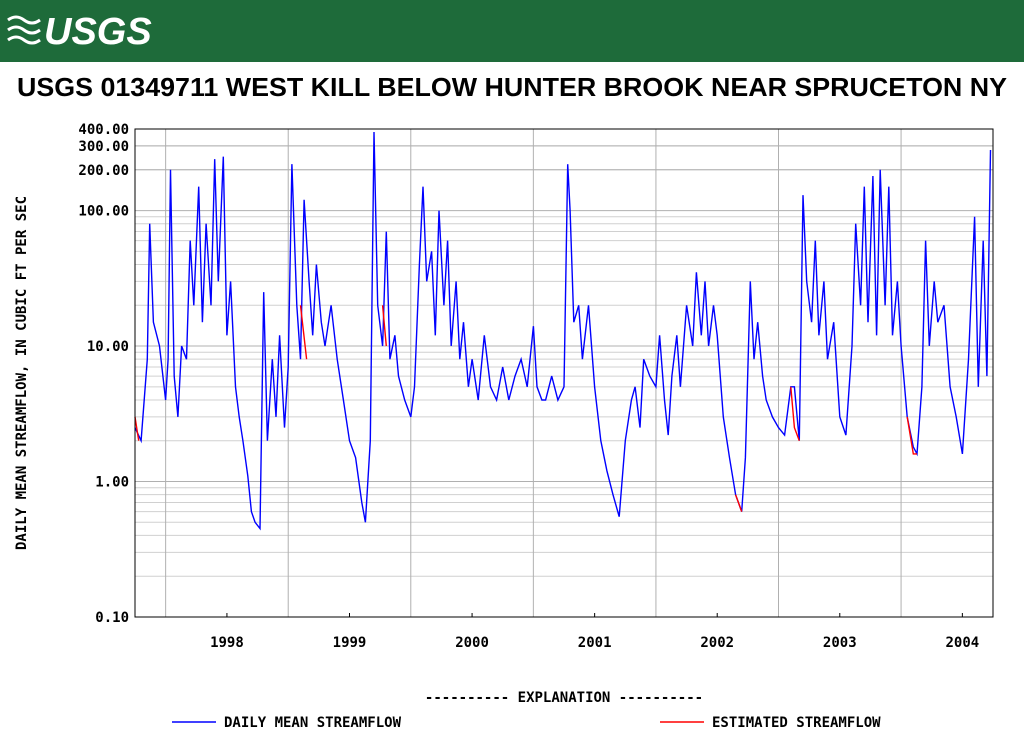 The image size is (1024, 738). Describe the element at coordinates (472, 643) in the screenshot. I see `x-tick-label: 2000` at that location.